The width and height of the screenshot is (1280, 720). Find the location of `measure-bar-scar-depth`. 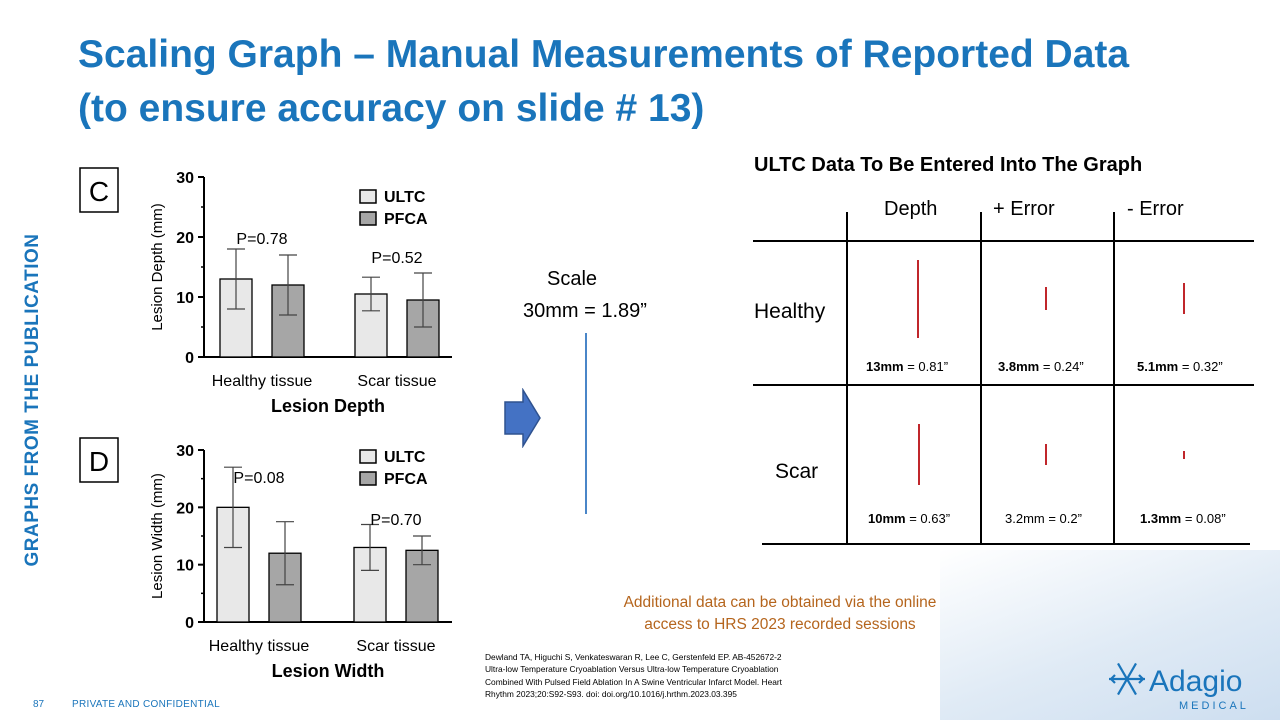

measure-bar-scar-depth is located at coordinates (919, 454).